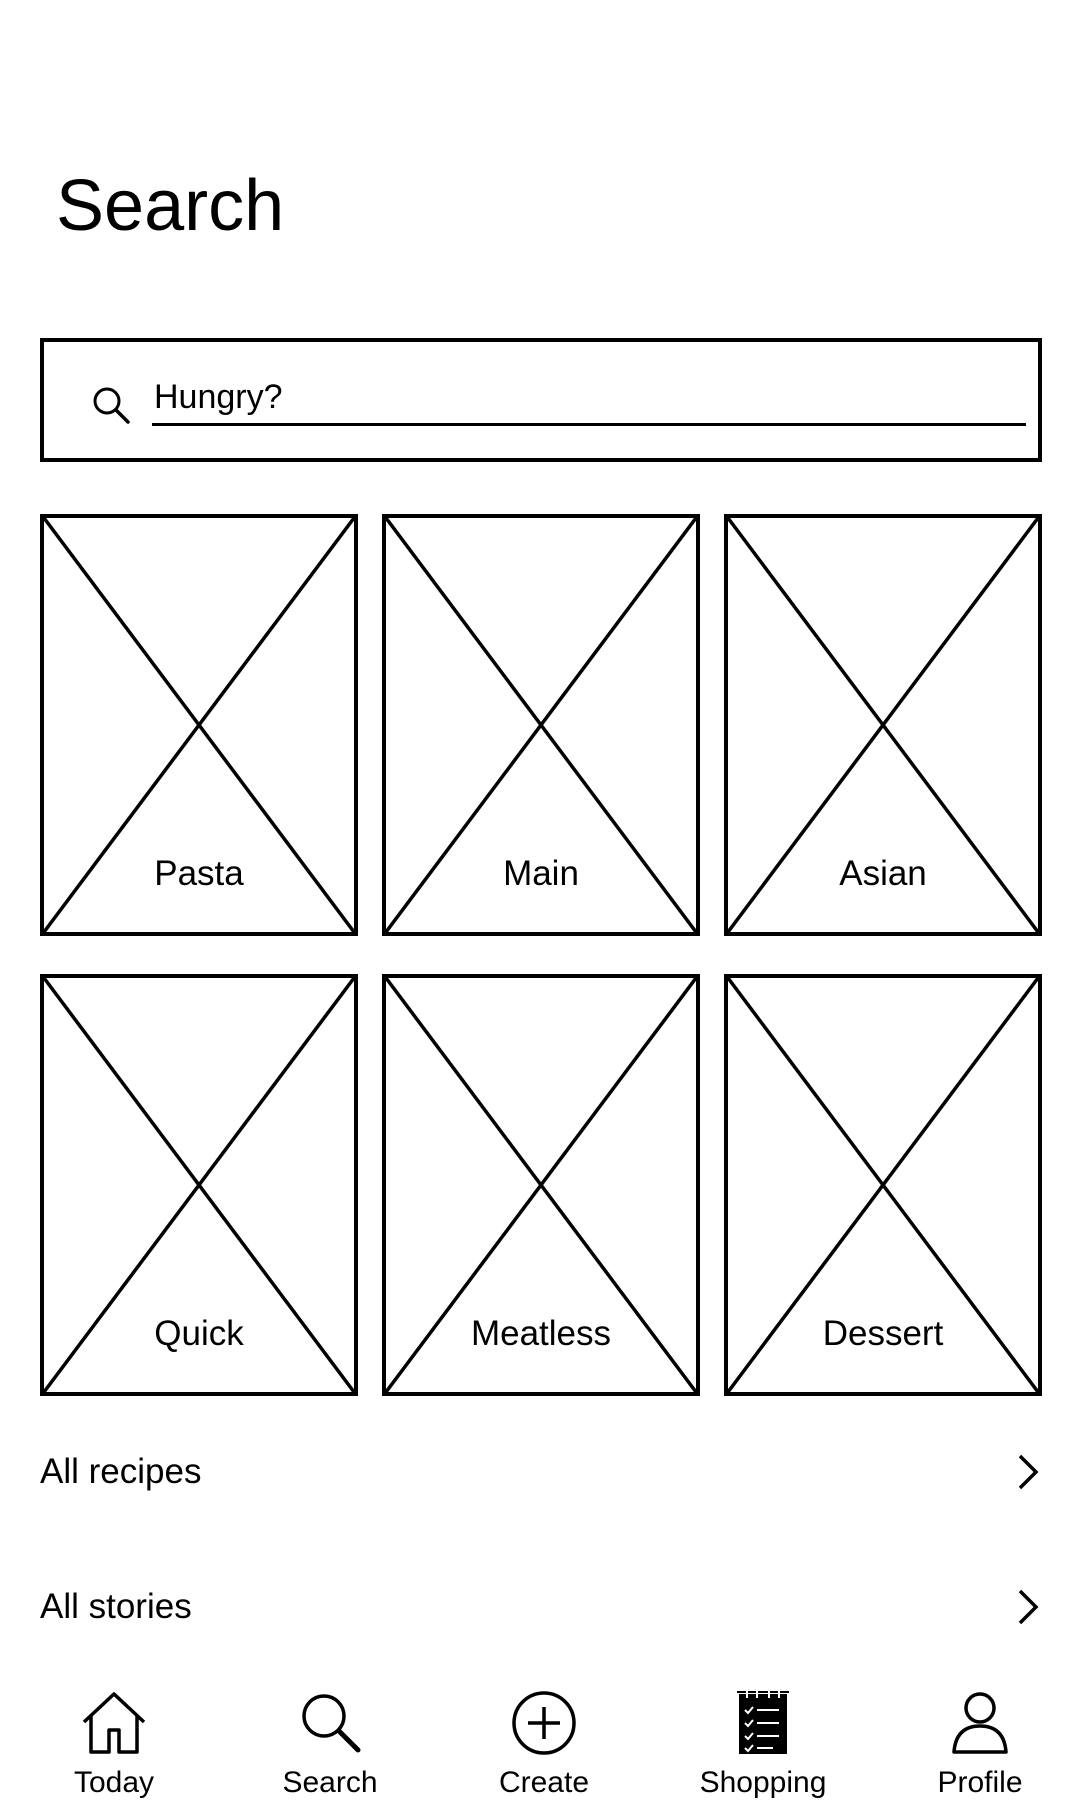 Image resolution: width=1080 pixels, height=1800 pixels. I want to click on category-label: Main, so click(541, 873).